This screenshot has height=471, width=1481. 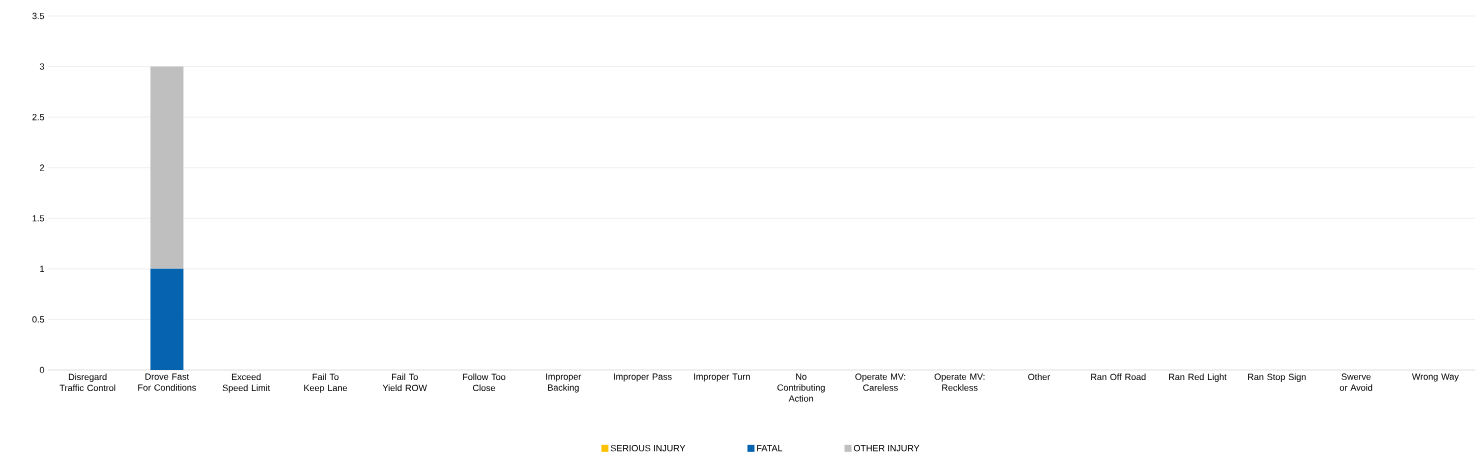 What do you see at coordinates (770, 448) in the screenshot?
I see `legend-label: FATAL` at bounding box center [770, 448].